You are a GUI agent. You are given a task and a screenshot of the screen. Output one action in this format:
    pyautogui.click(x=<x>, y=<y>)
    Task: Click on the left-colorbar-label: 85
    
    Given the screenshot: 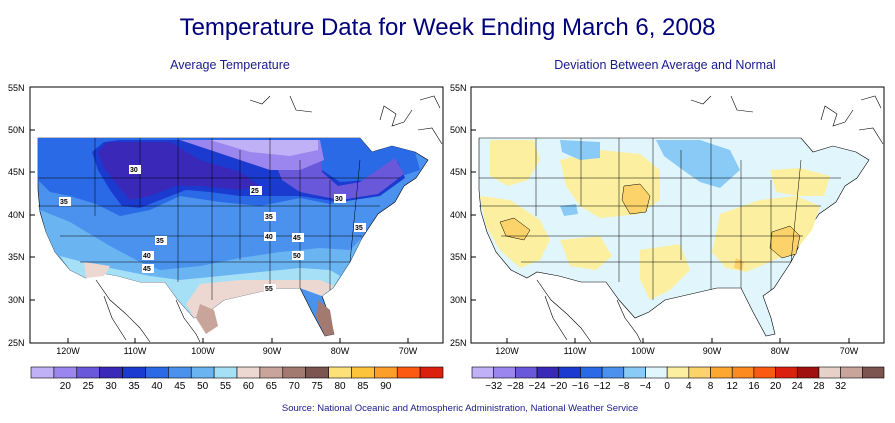 What is the action you would take?
    pyautogui.click(x=363, y=386)
    